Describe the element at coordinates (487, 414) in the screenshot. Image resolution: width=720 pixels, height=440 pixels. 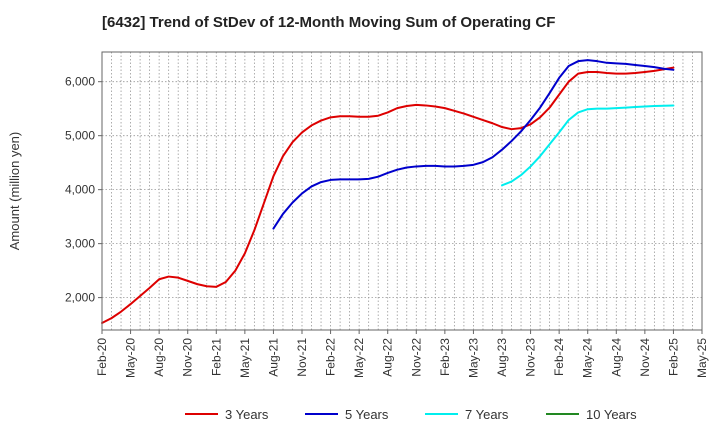
I see `legend-label: 7 Years` at that location.